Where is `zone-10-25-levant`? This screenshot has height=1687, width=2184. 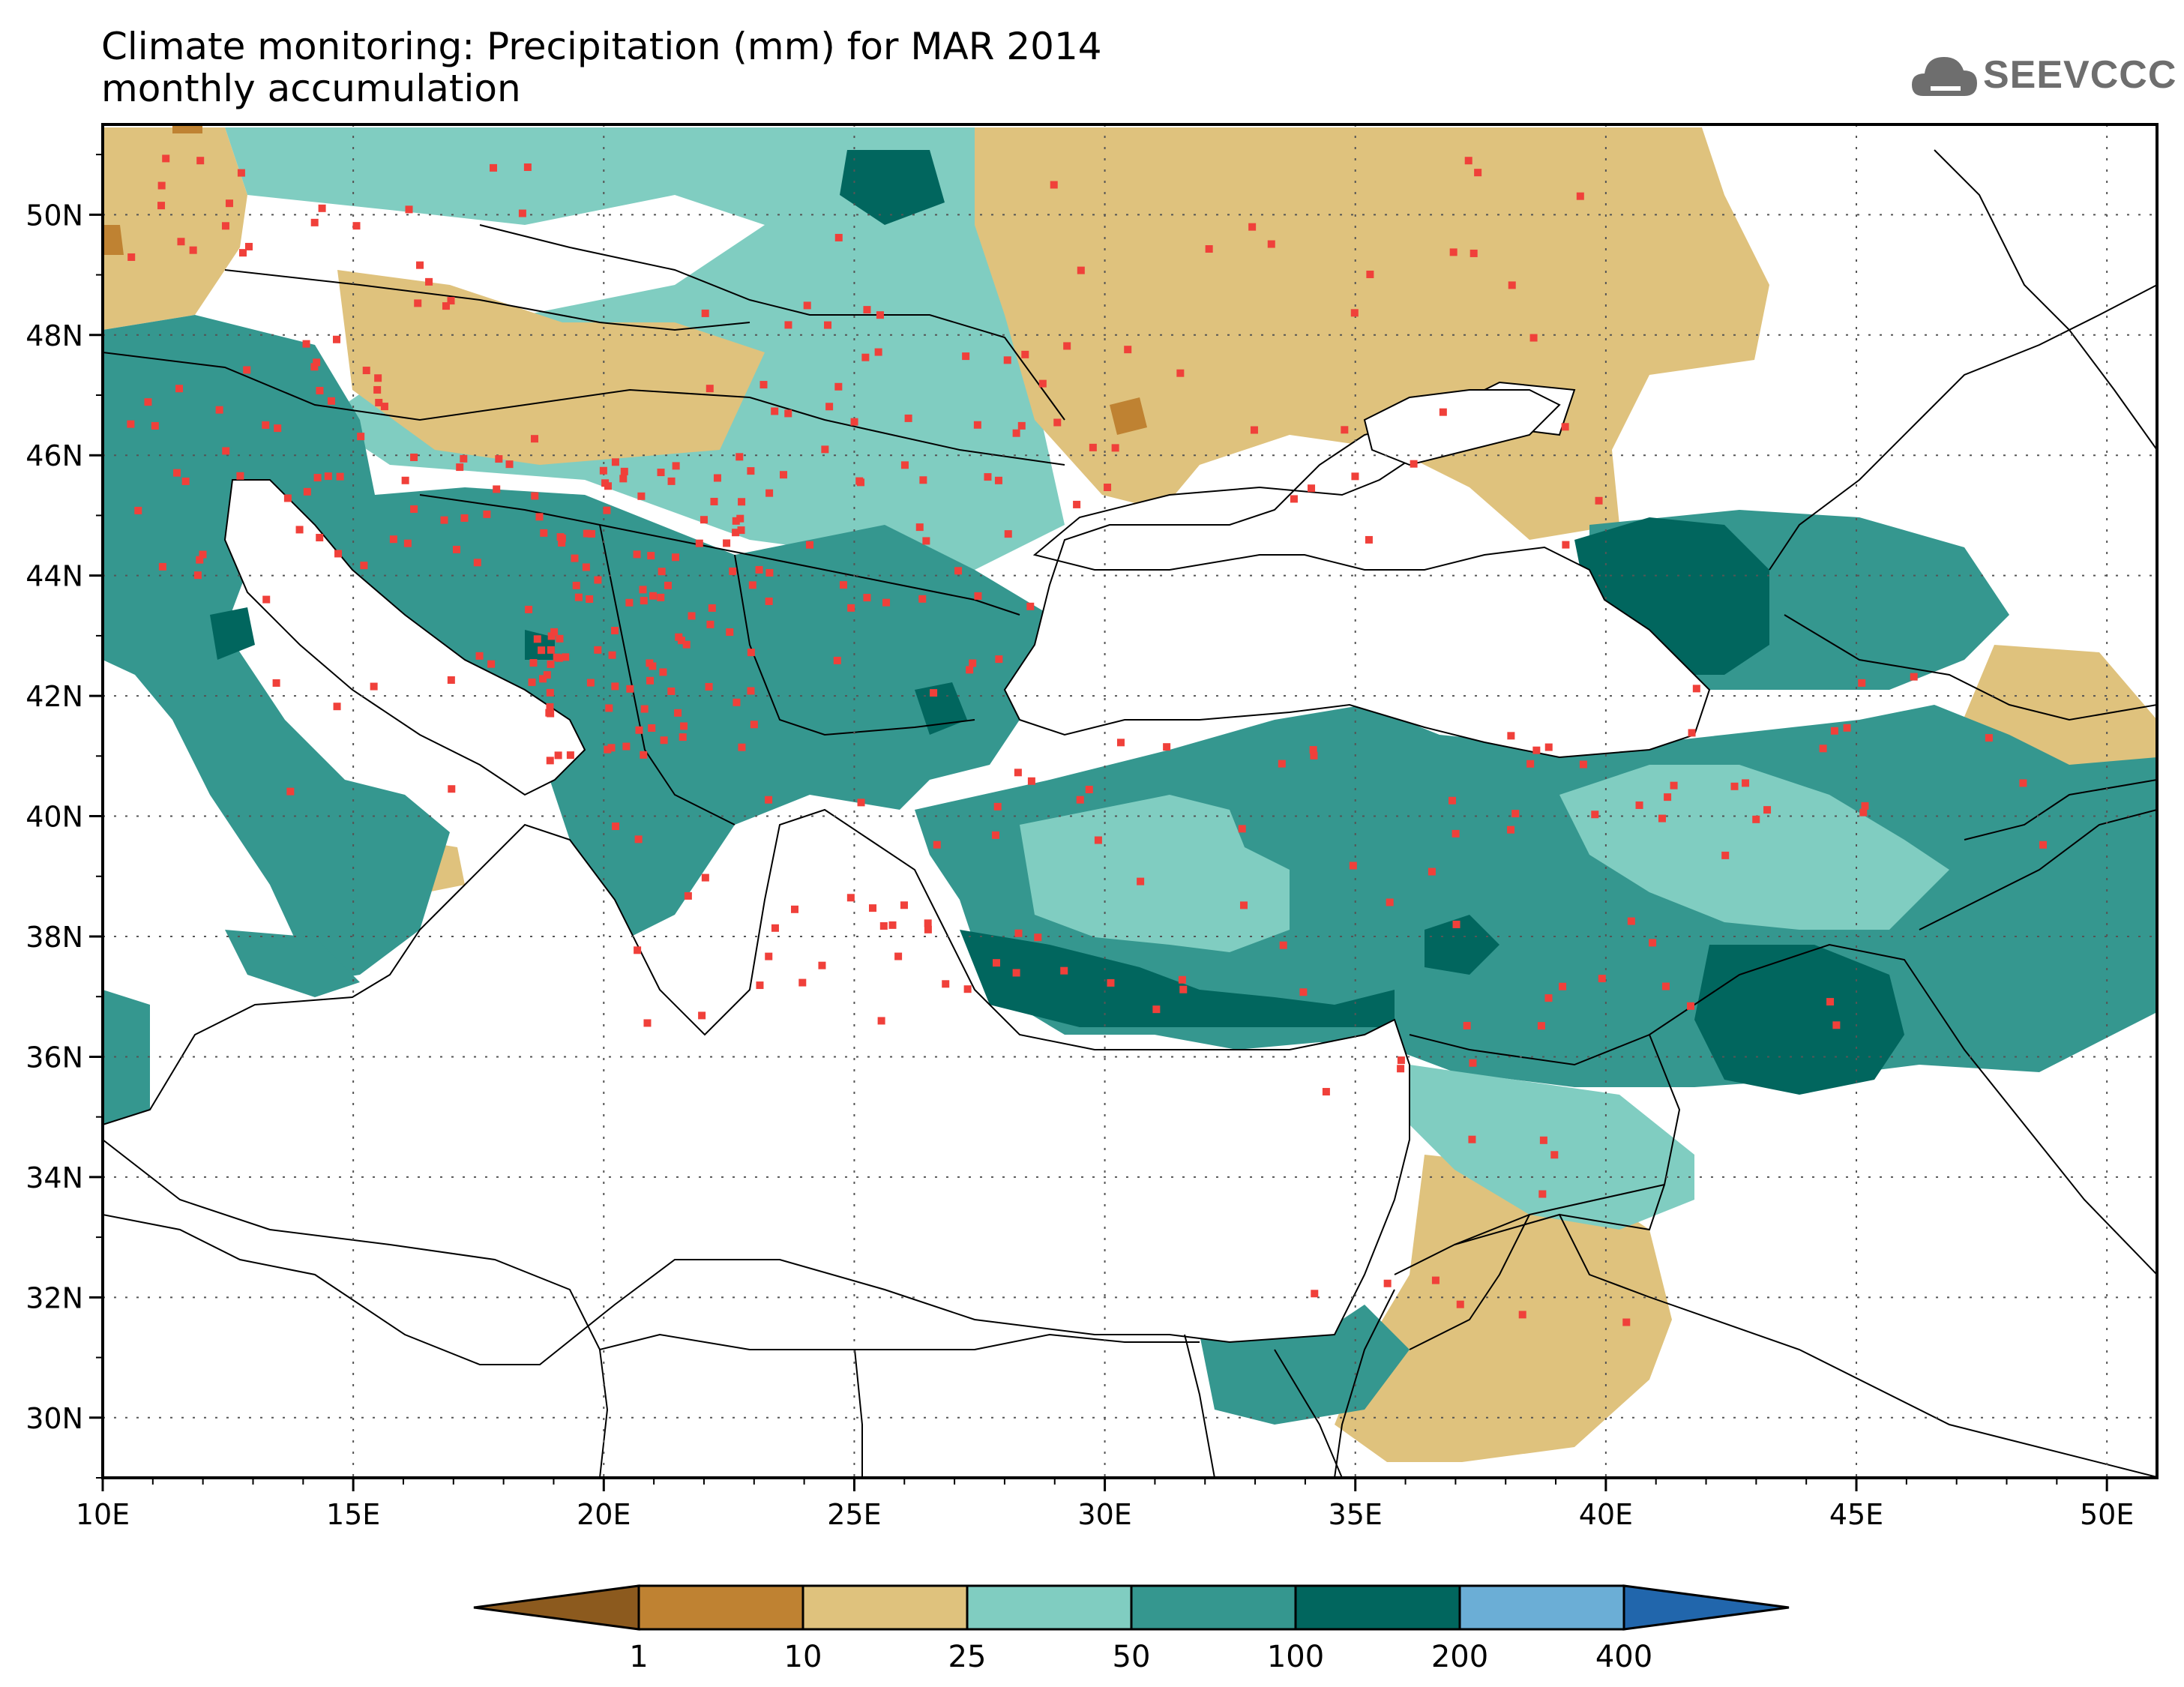
zone-10-25-levant is located at coordinates (1503, 1308).